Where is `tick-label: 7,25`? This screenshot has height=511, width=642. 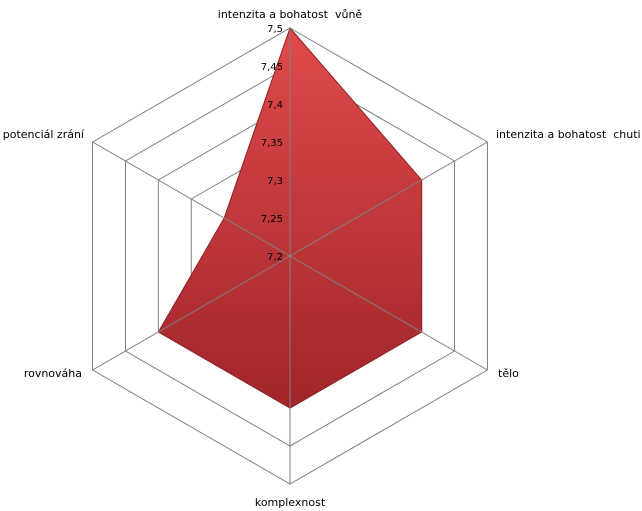 tick-label: 7,25 is located at coordinates (272, 219).